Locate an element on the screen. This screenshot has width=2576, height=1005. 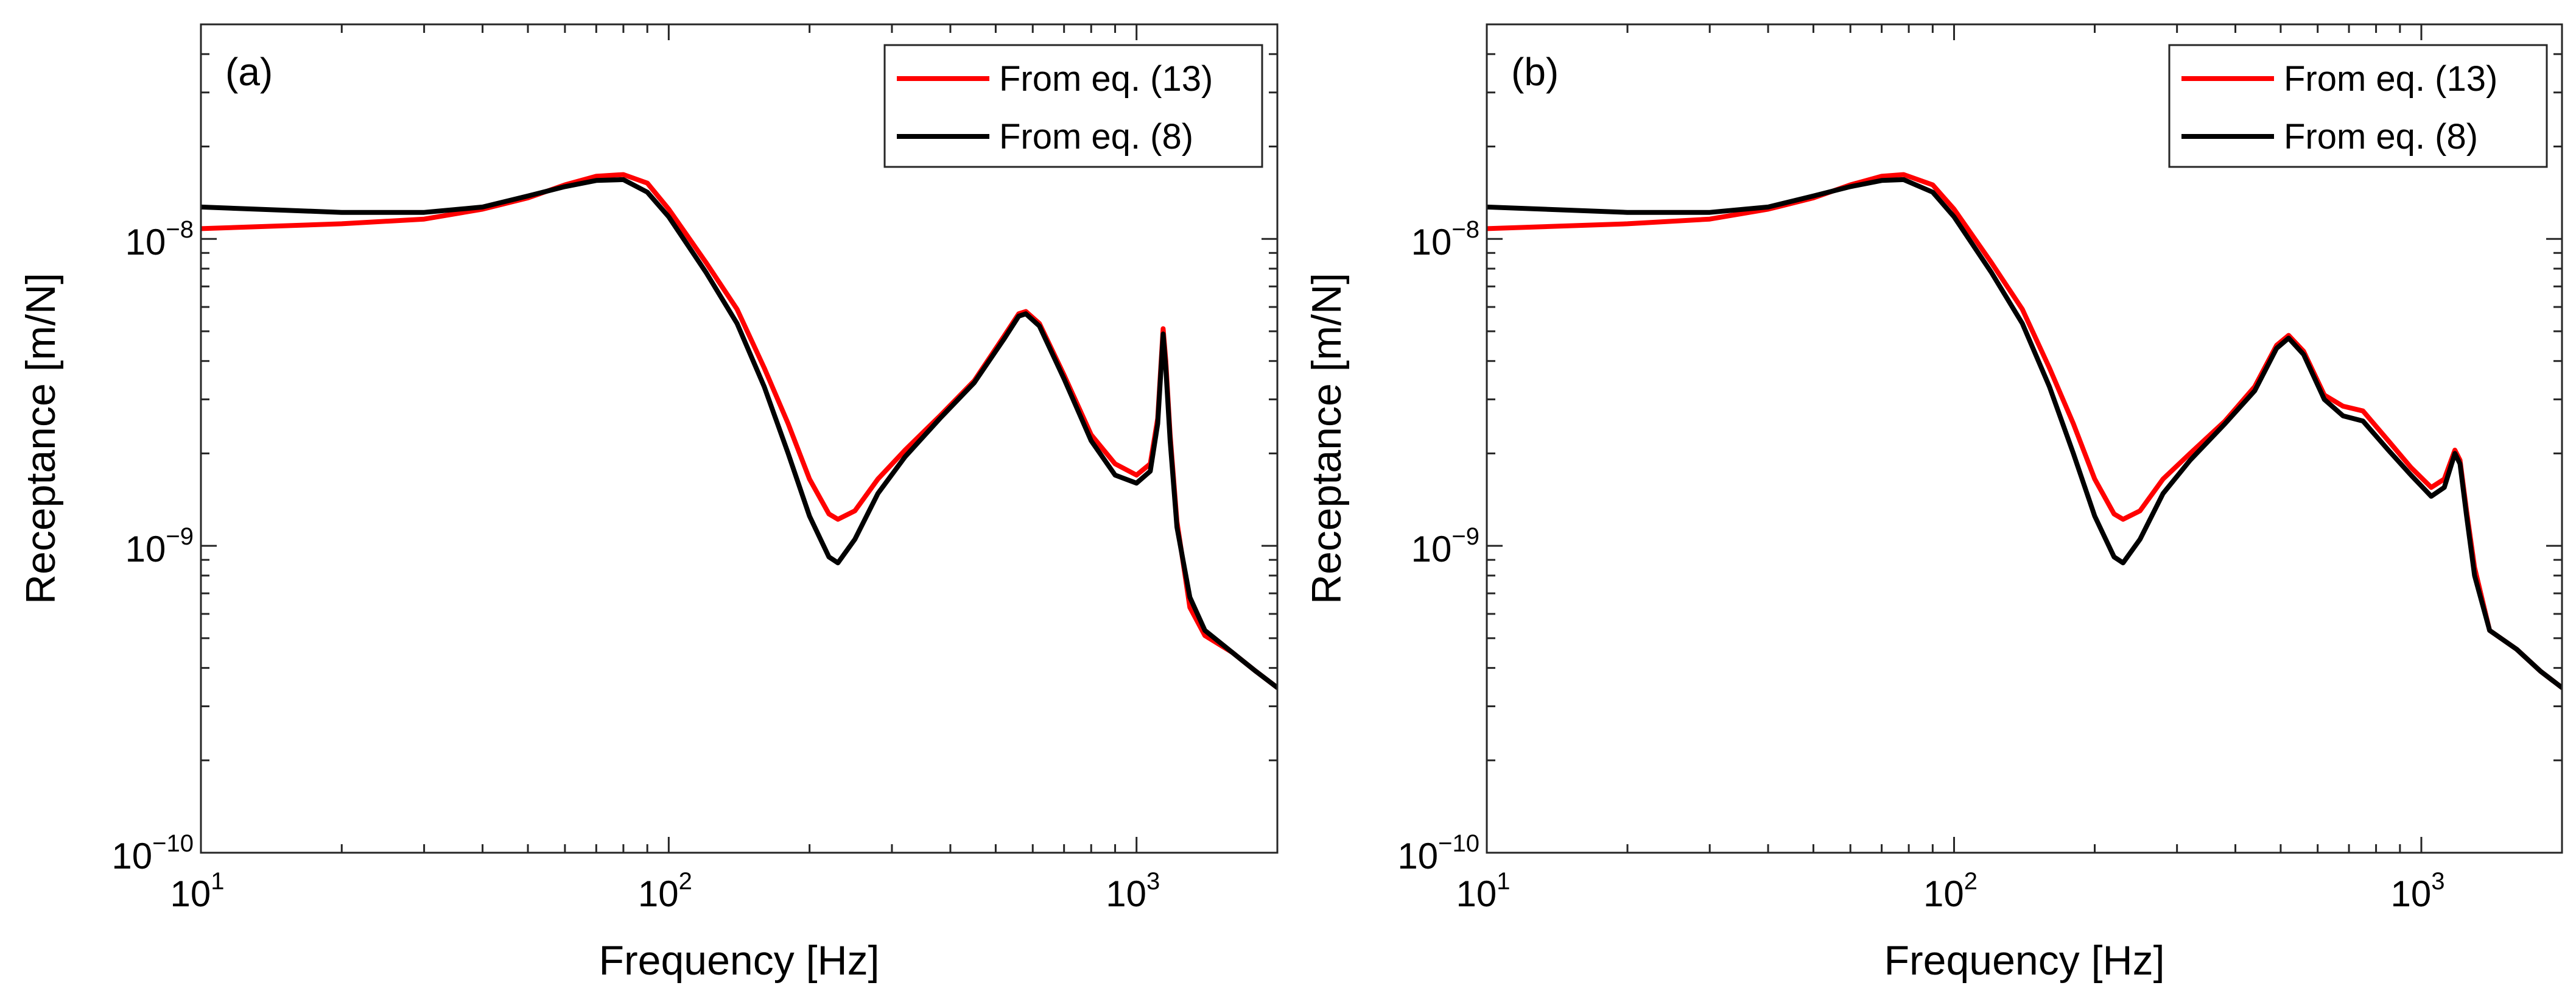
panel-label: (b) is located at coordinates (1535, 72).